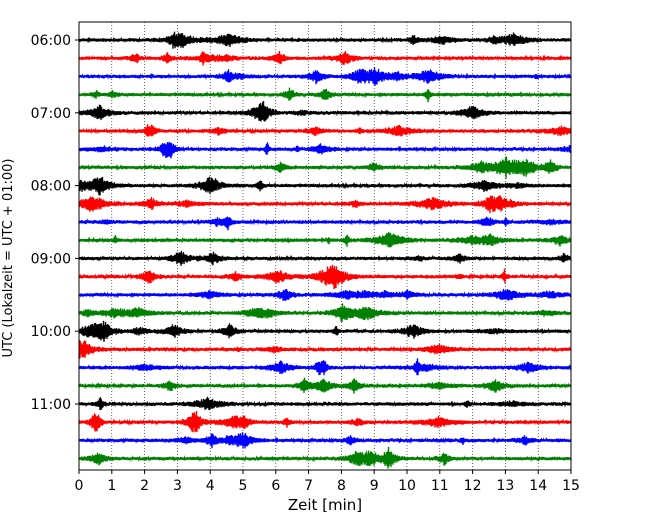  I want to click on x-tick-label: 5, so click(243, 486).